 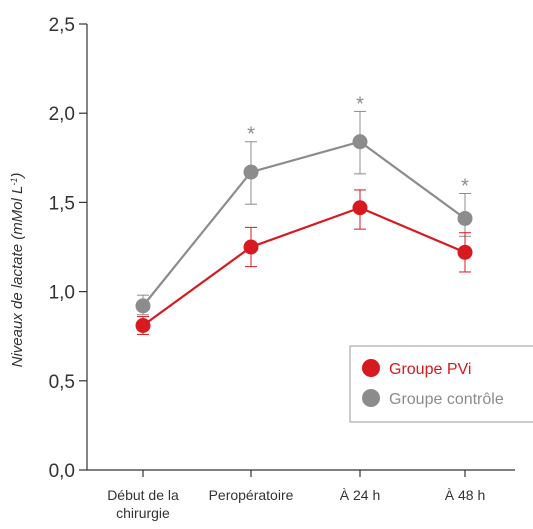 What do you see at coordinates (62, 471) in the screenshot?
I see `y-tick-label: 0,0` at bounding box center [62, 471].